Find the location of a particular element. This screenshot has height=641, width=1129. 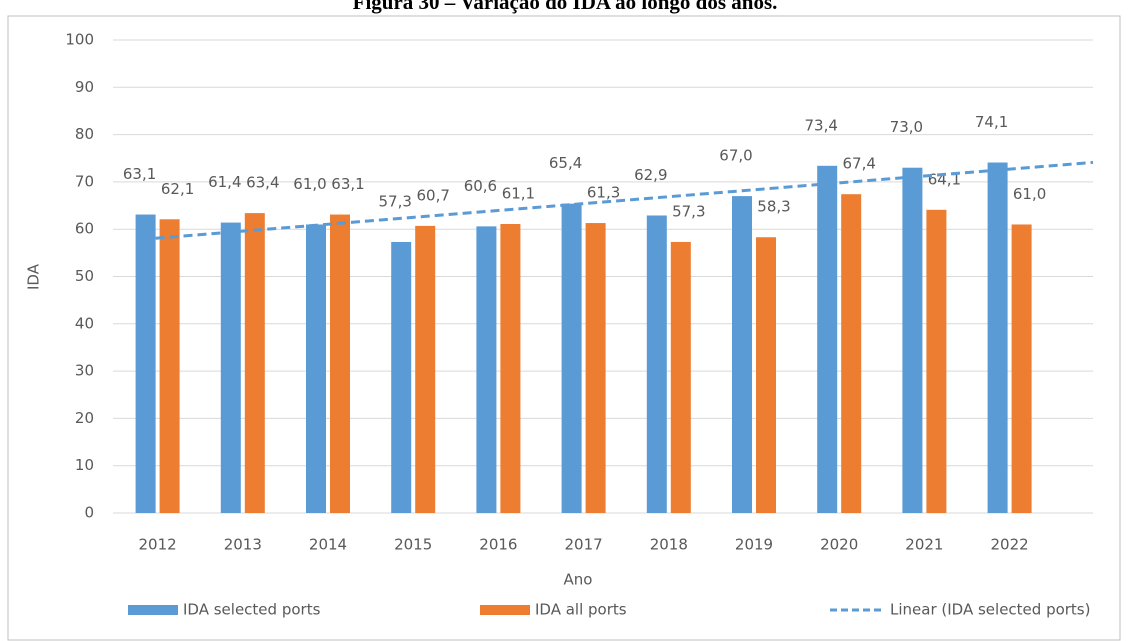

data-label: 61,3 is located at coordinates (603, 193).